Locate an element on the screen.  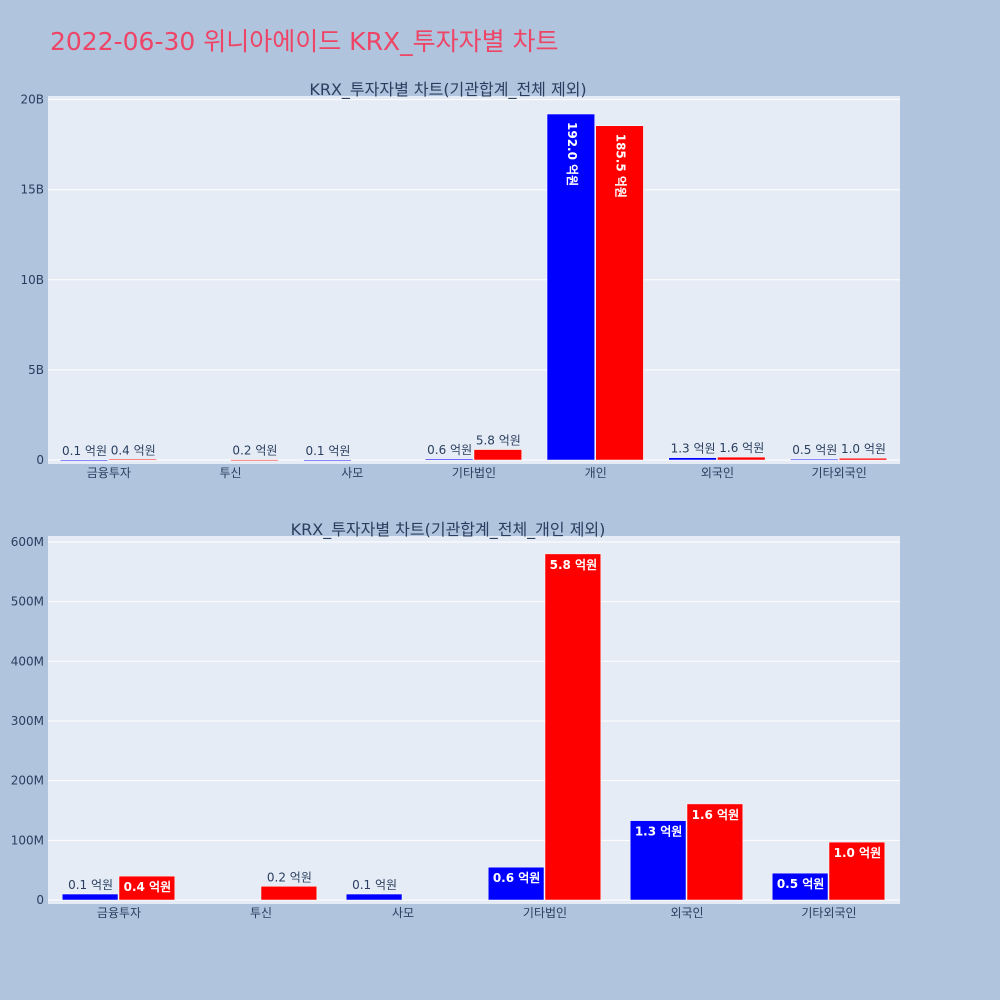
data-label: 192.0 억원 is located at coordinates (572, 154).